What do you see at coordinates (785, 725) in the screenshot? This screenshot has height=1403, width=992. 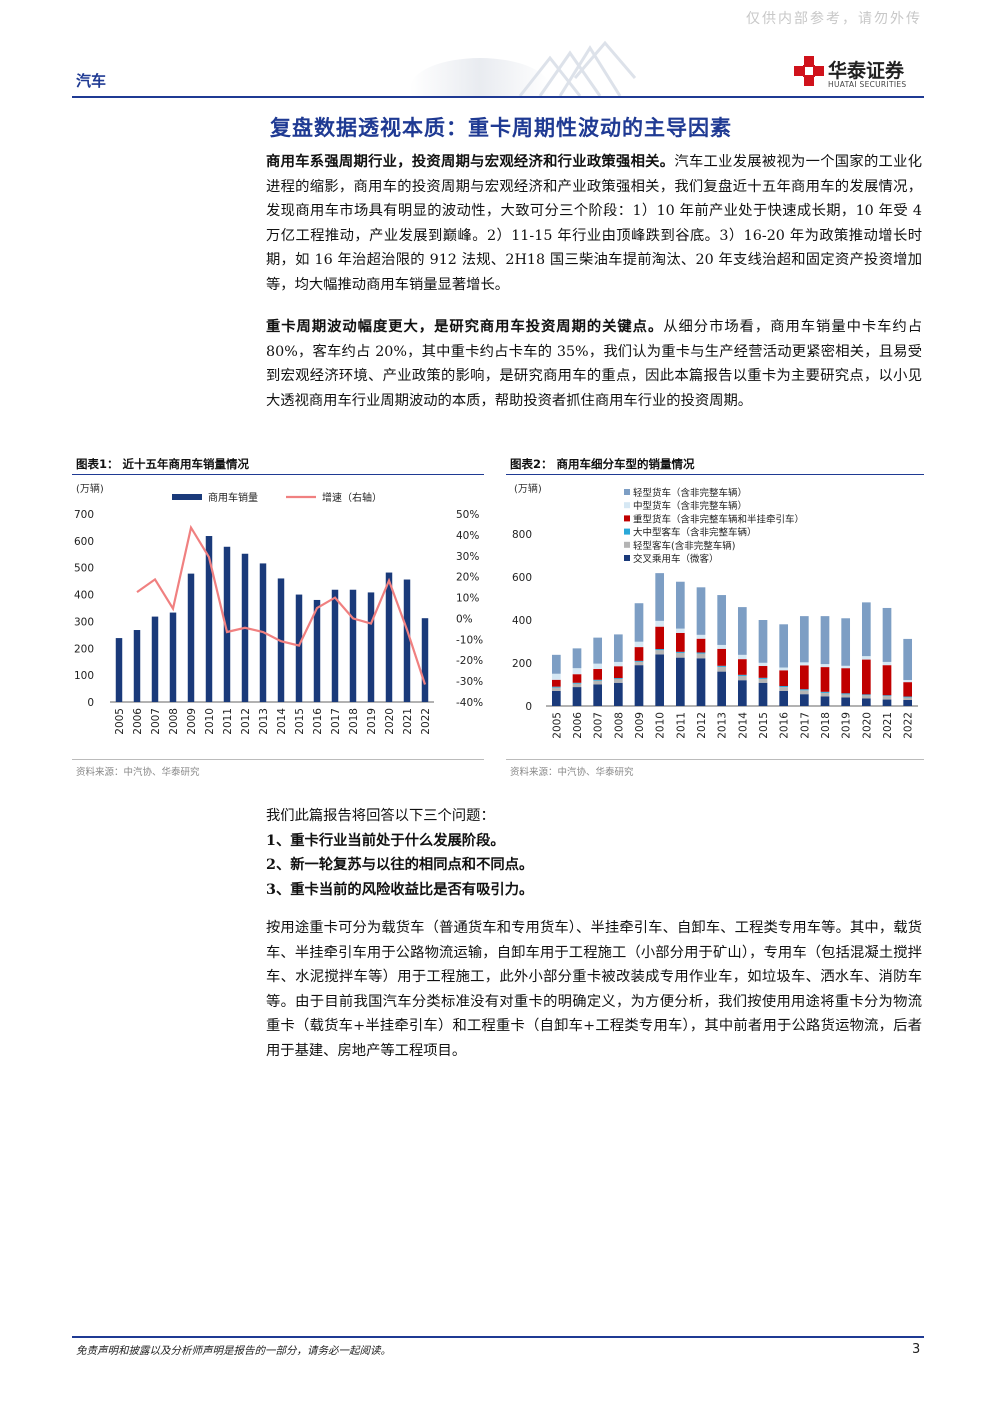 I see `x-tick-label: 2016` at bounding box center [785, 725].